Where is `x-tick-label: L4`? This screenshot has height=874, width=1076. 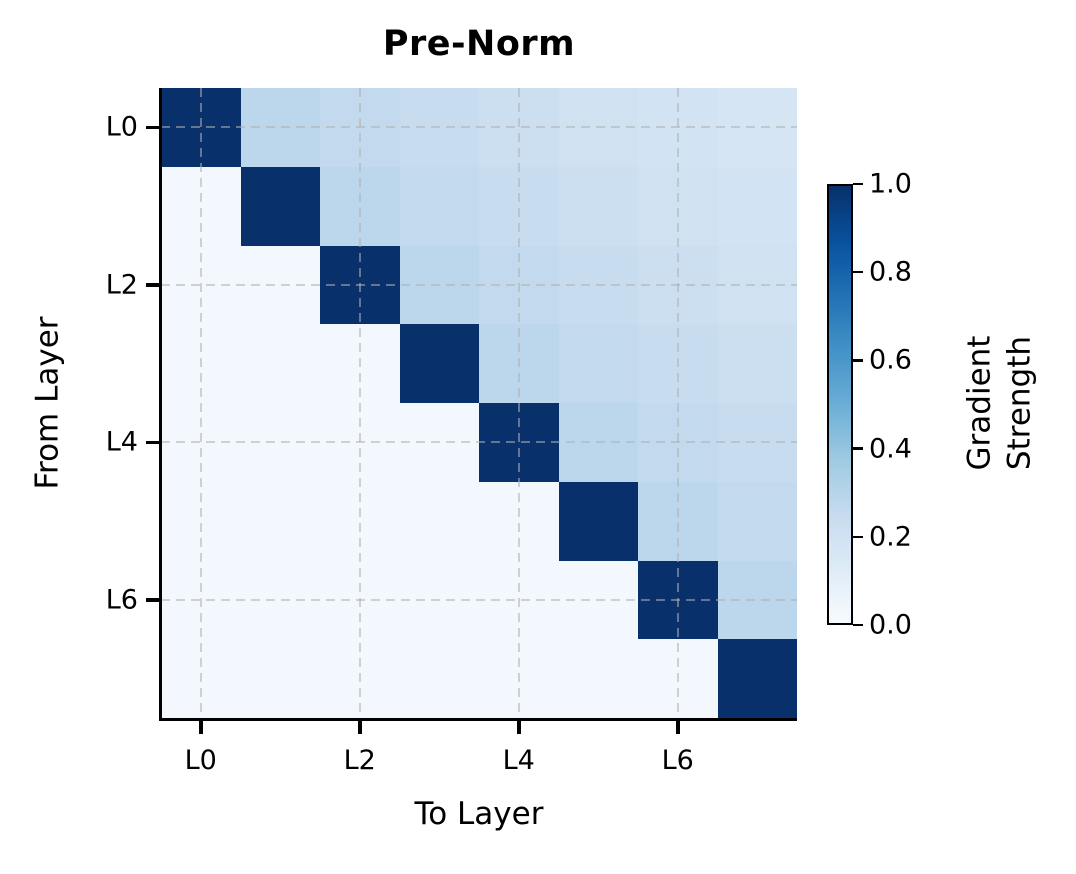 x-tick-label: L4 is located at coordinates (518, 760).